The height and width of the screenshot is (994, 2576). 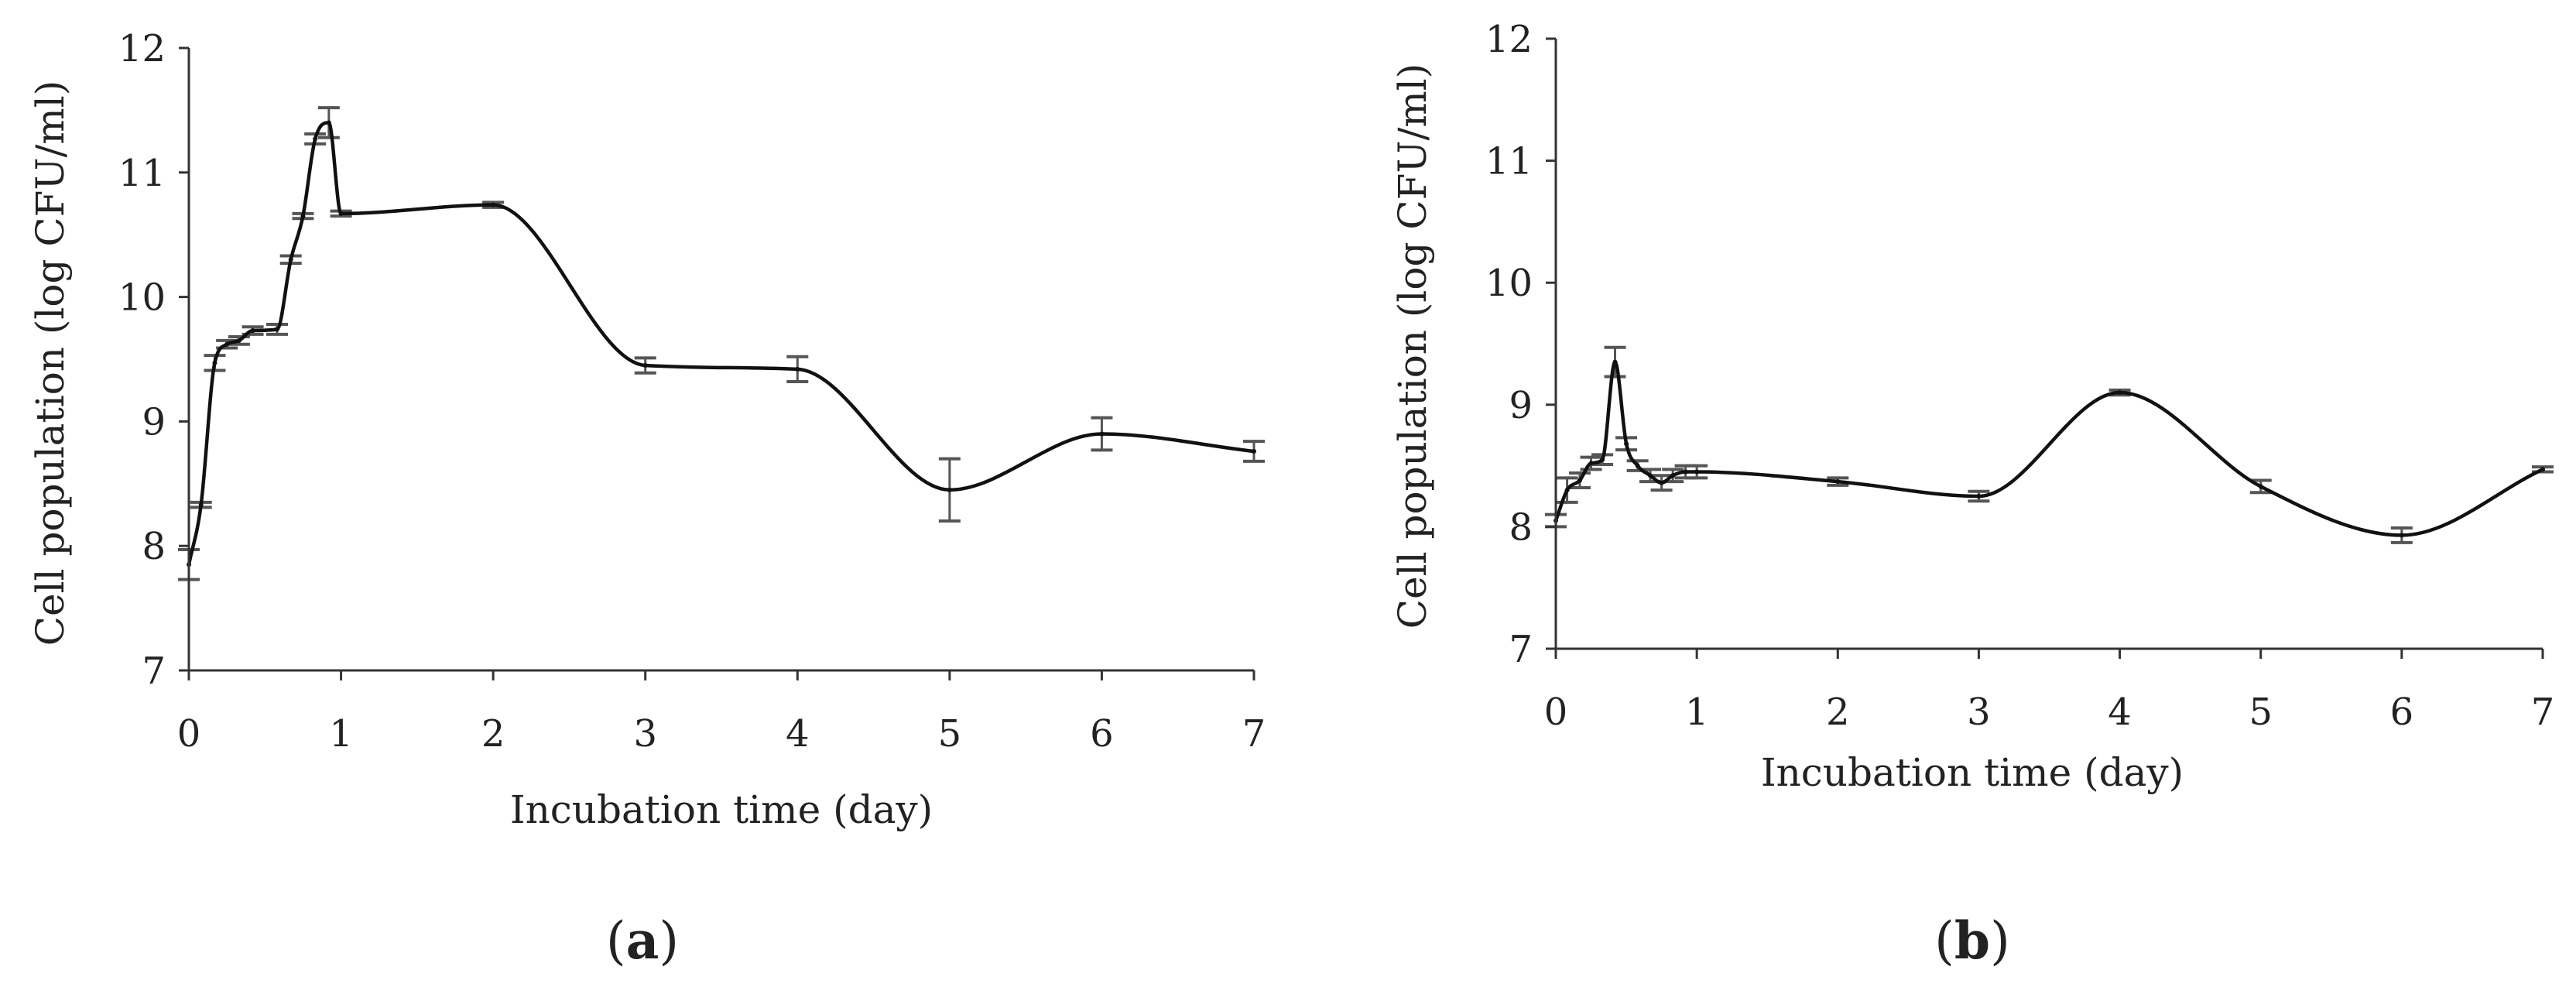 What do you see at coordinates (721, 809) in the screenshot?
I see `chart-a-x-axis-label: Incubation time (day)` at bounding box center [721, 809].